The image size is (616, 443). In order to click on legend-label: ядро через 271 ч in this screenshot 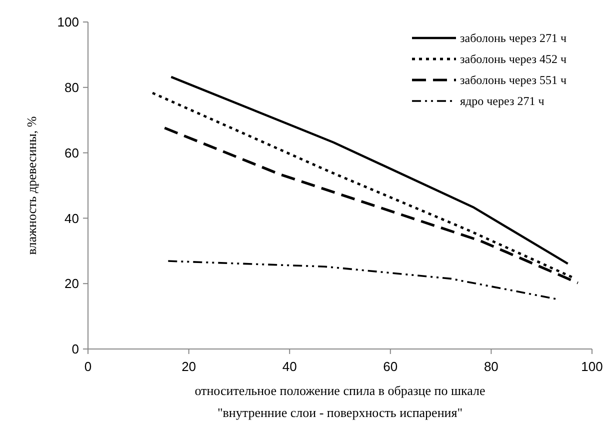, I will do `click(502, 101)`.